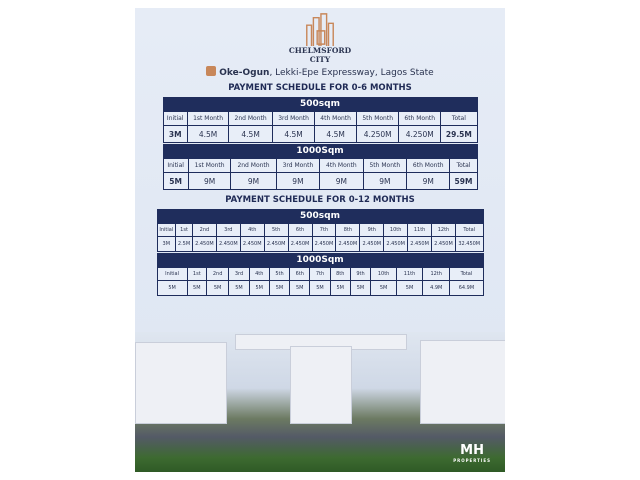 Image resolution: width=640 pixels, height=480 pixels. Describe the element at coordinates (469, 244) in the screenshot. I see `payment-cell: 32.450M` at that location.